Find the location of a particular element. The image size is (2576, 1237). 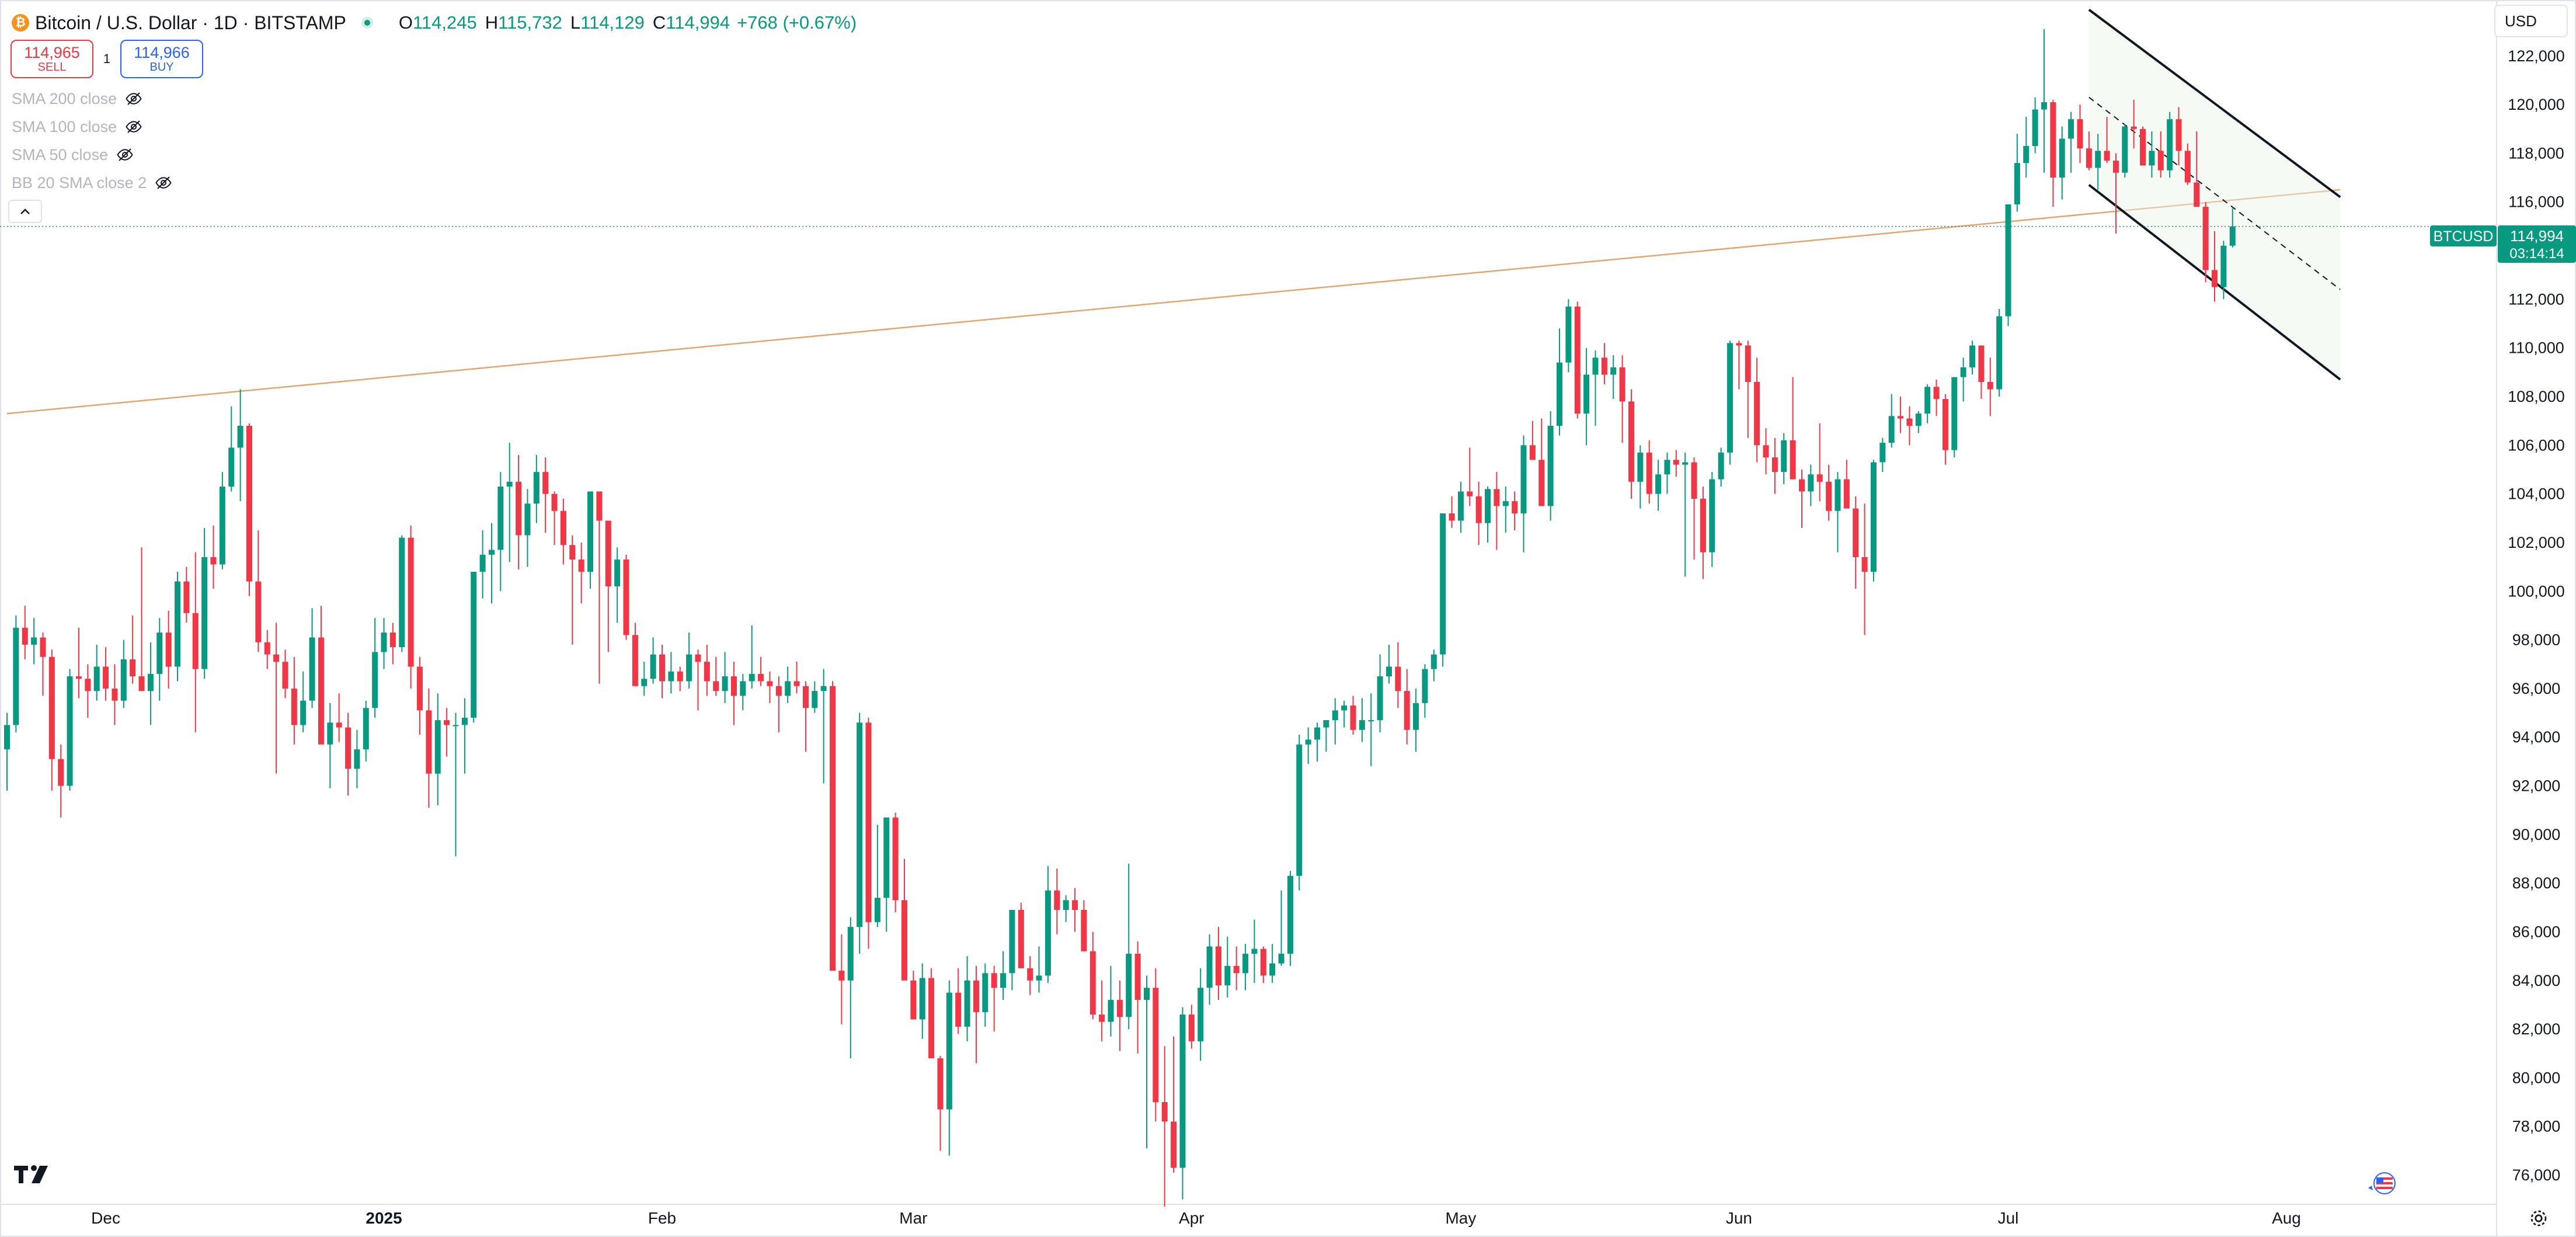

price-tick-label: 122,000 is located at coordinates (2536, 56).